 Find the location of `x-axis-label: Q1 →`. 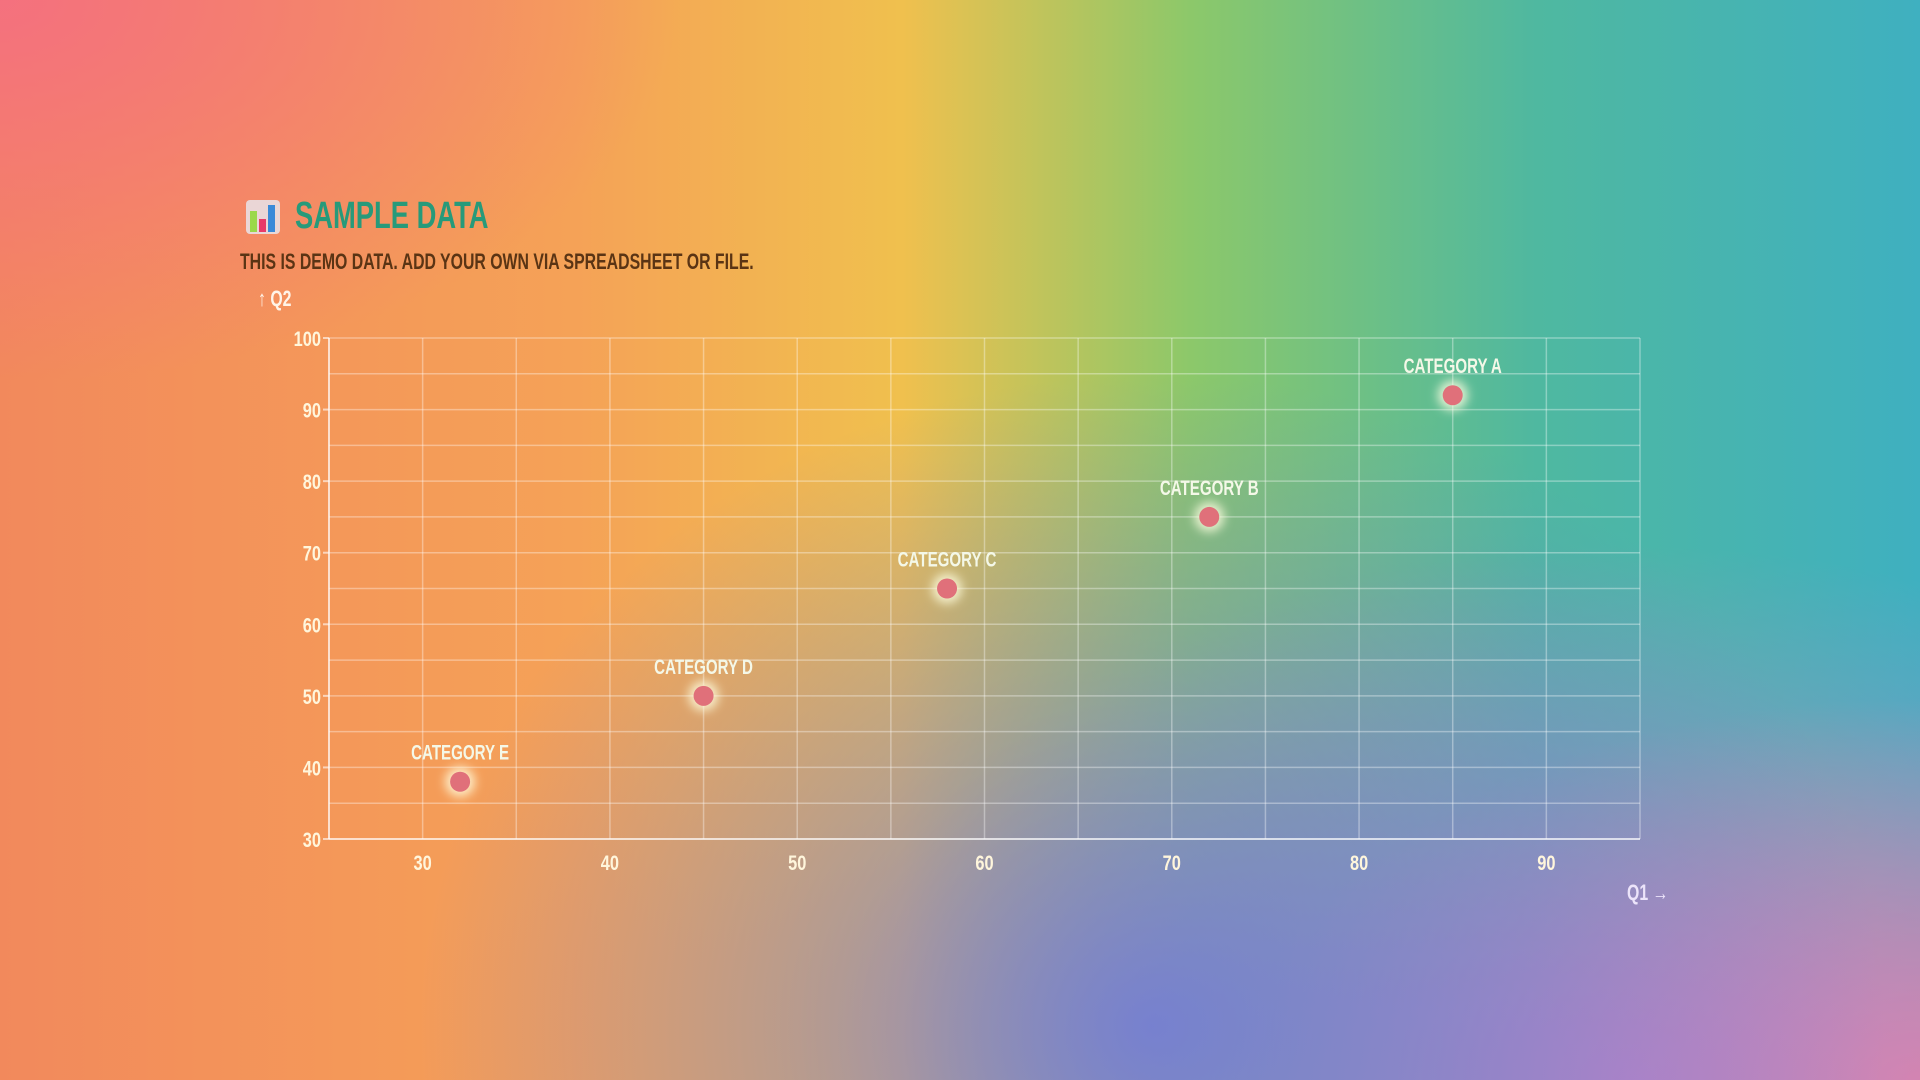

x-axis-label: Q1 → is located at coordinates (1648, 892).